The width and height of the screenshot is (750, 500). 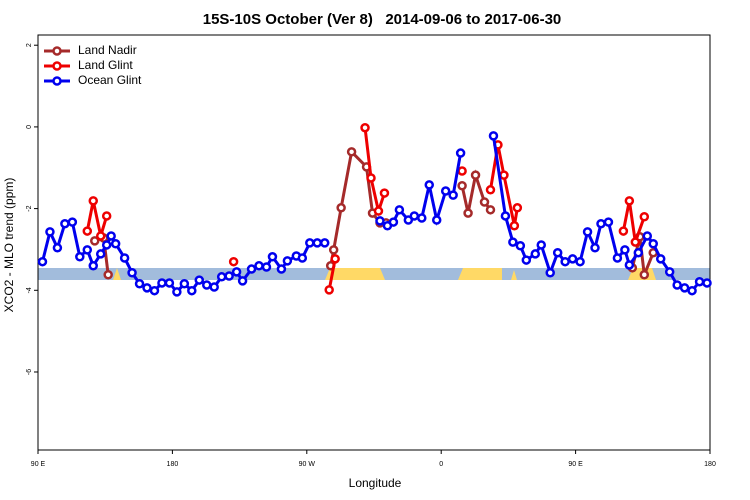 What do you see at coordinates (307, 464) in the screenshot?
I see `x-tick-label: 90 W` at bounding box center [307, 464].